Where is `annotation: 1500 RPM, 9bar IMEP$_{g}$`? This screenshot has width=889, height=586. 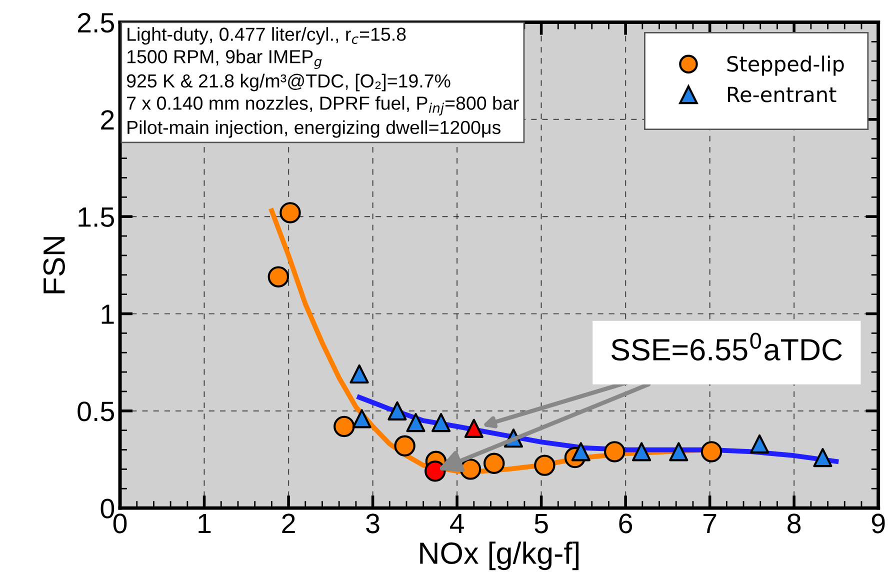 annotation: 1500 RPM, 9bar IMEP$_{g}$ is located at coordinates (225, 59).